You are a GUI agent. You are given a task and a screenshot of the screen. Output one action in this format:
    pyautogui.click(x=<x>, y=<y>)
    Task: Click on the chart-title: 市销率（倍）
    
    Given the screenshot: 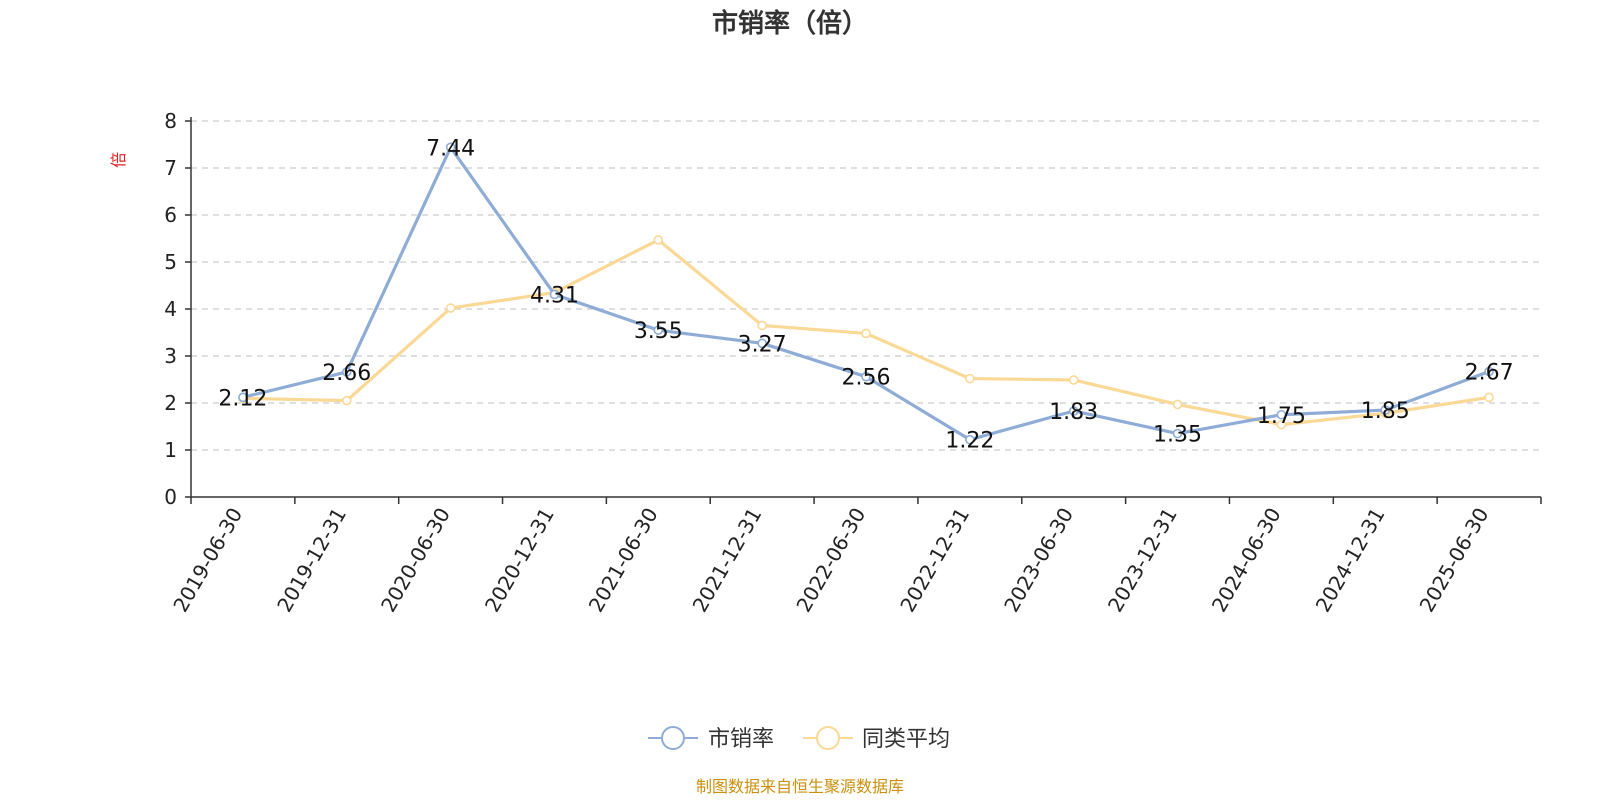 What is the action you would take?
    pyautogui.click(x=790, y=23)
    